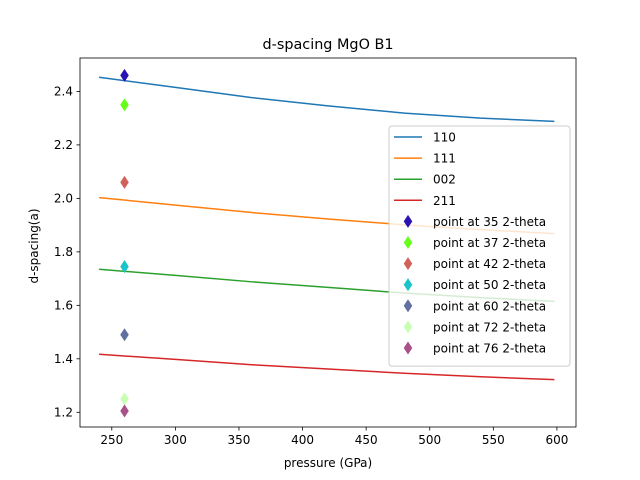  I want to click on x-axis-label: pressure (GPa), so click(328, 463).